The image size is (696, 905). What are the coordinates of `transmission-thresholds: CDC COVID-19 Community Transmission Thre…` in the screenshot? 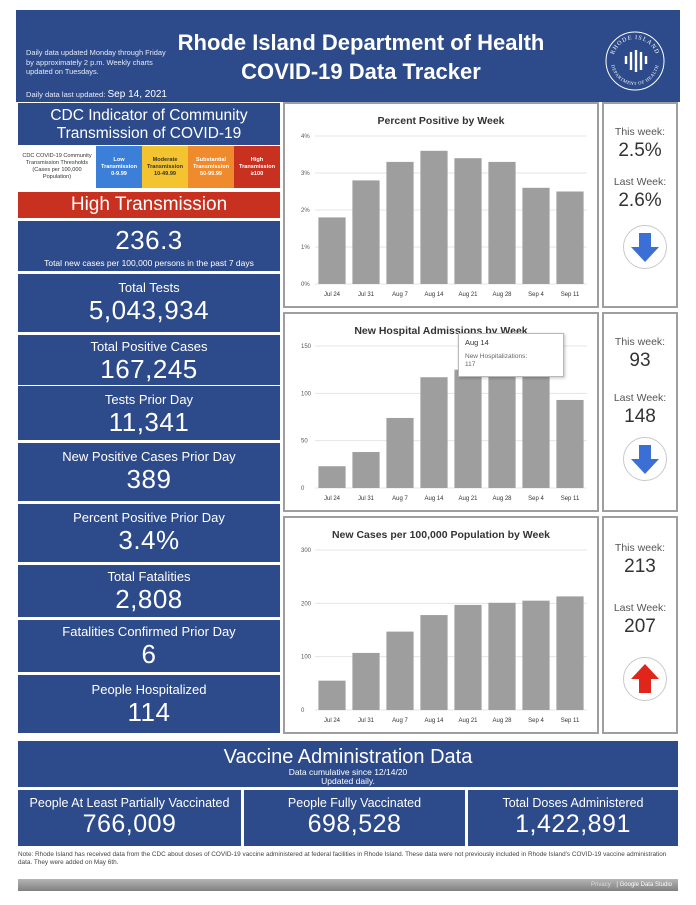 It's located at (149, 167).